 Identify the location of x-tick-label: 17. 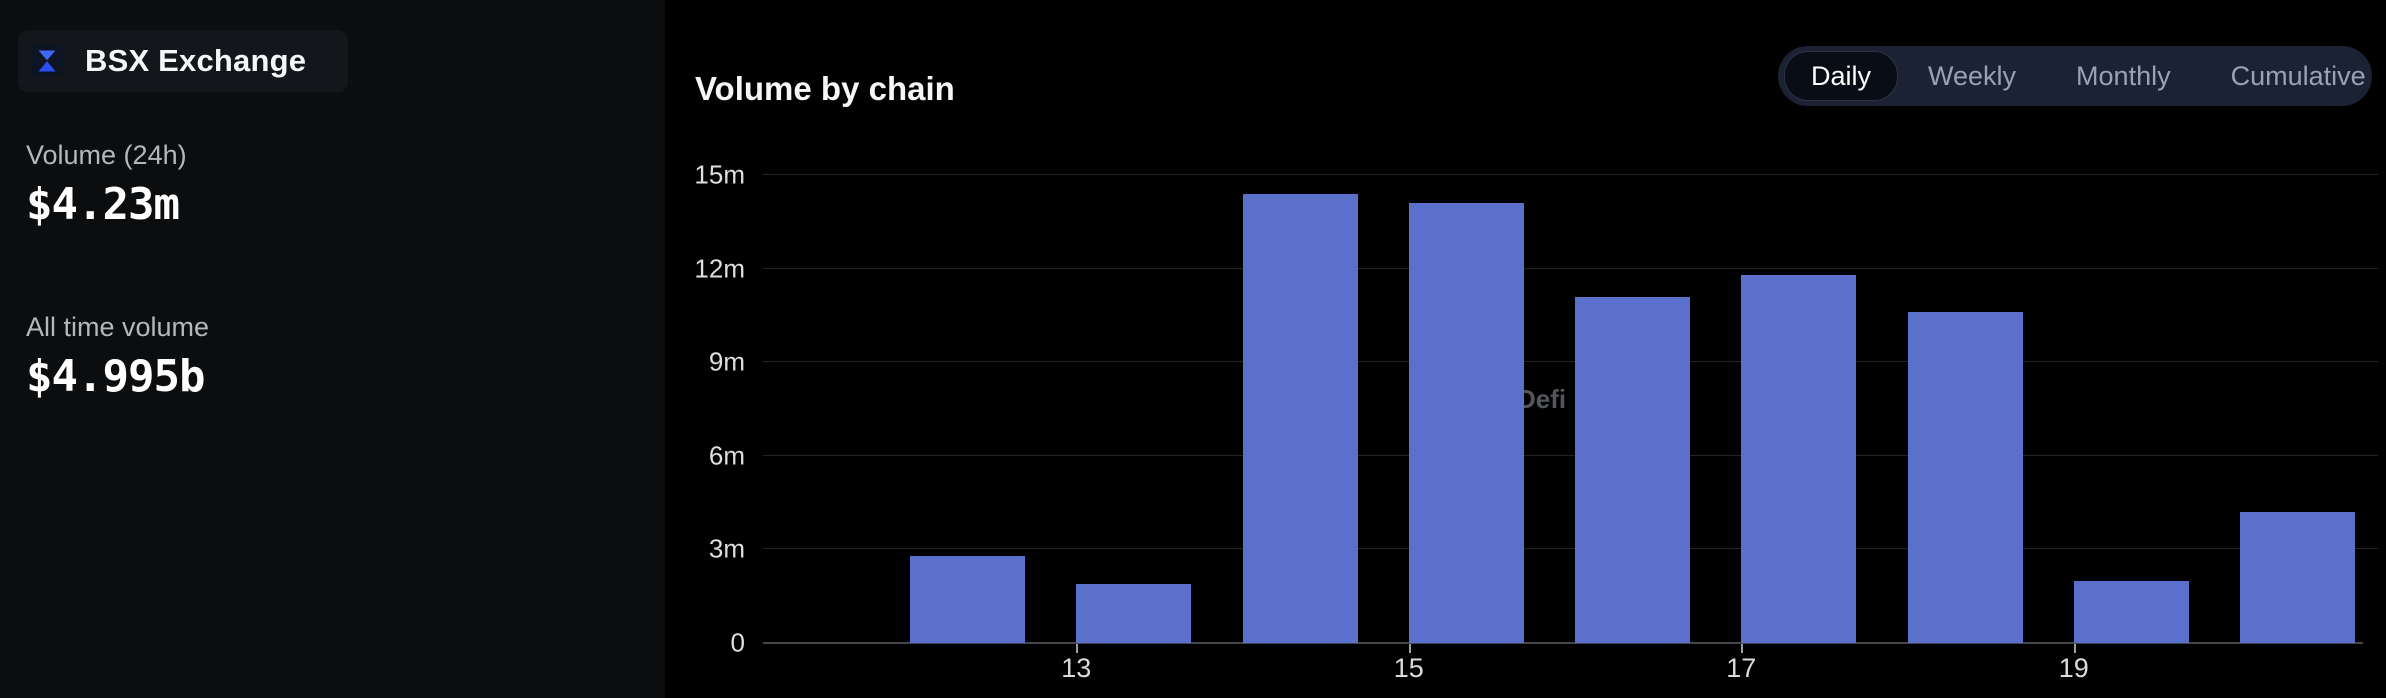
(1741, 668).